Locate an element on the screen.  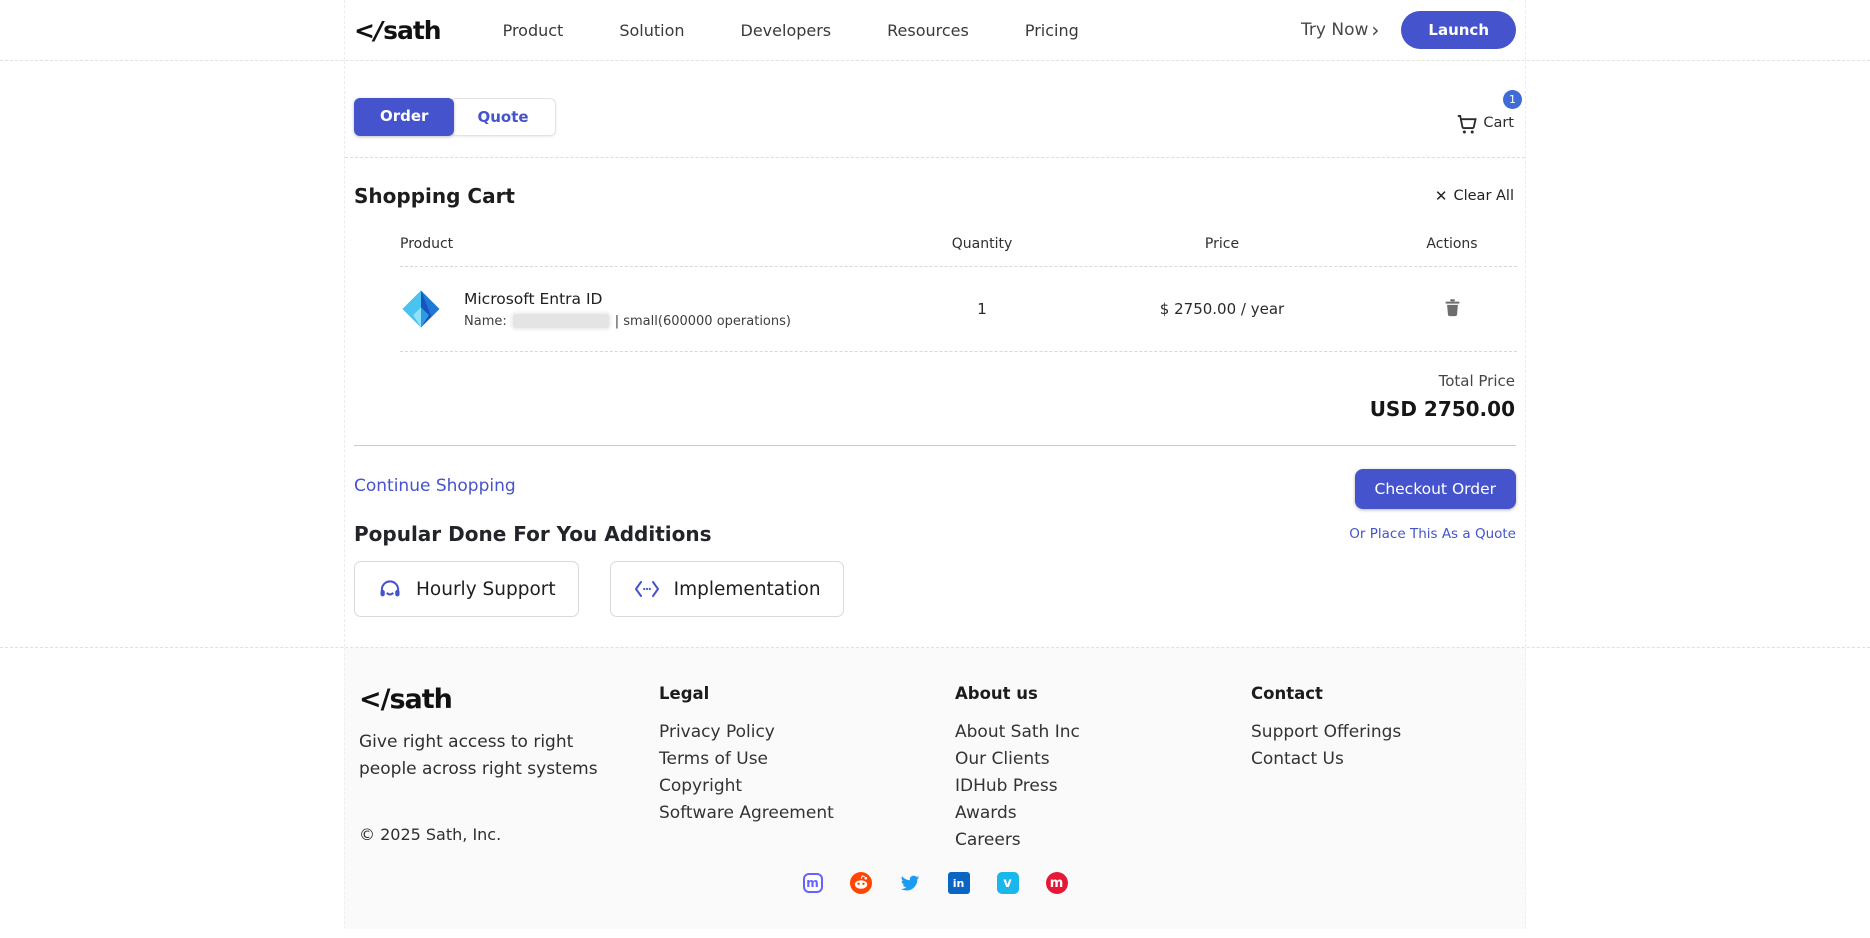
price-value: $ 2750.00 / year is located at coordinates (1222, 309).